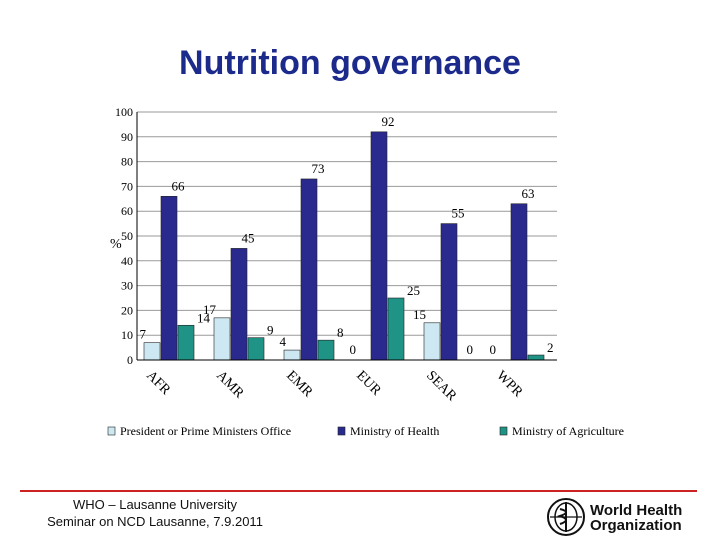  Describe the element at coordinates (299, 384) in the screenshot. I see `category-label: EMR` at that location.